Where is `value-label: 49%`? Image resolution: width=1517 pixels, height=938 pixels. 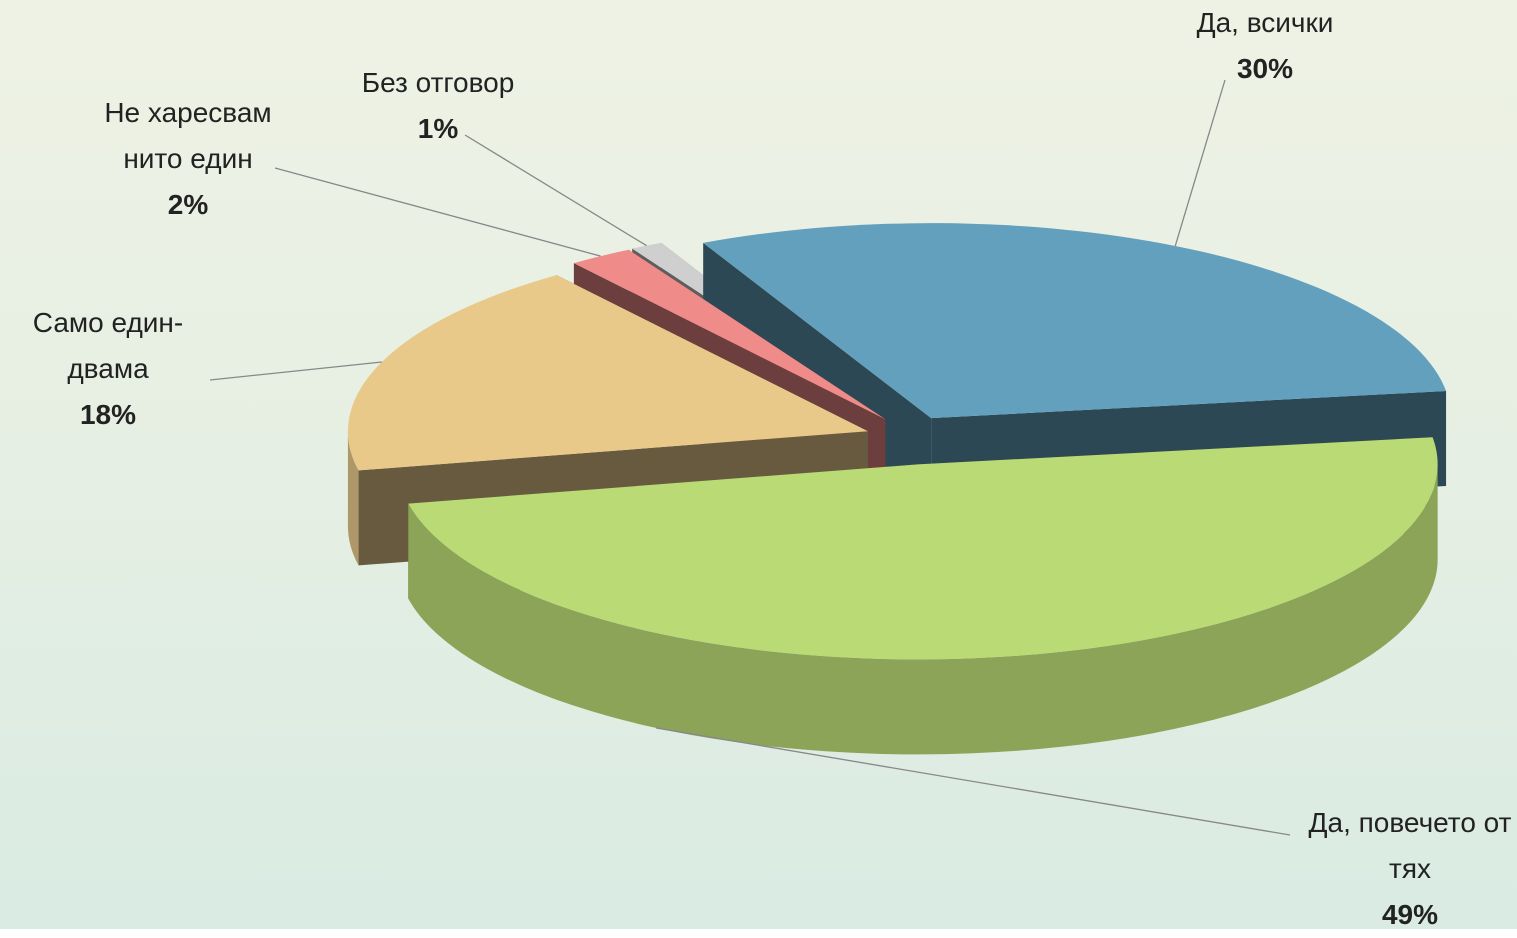
value-label: 49% is located at coordinates (1410, 914).